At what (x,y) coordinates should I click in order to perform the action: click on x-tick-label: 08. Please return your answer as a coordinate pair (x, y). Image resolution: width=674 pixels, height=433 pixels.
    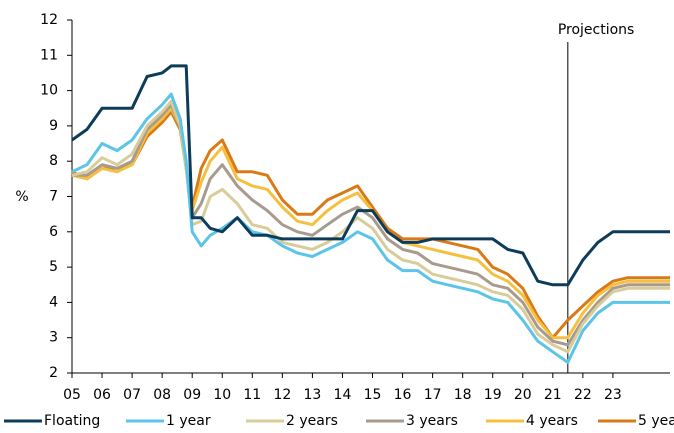
    Looking at the image, I should click on (162, 395).